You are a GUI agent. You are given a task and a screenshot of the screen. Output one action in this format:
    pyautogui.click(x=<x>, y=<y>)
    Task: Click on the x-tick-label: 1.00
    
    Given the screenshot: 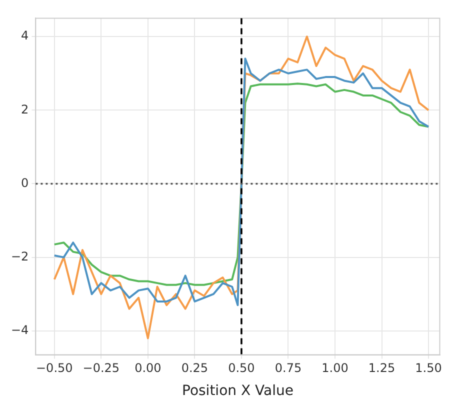 What is the action you would take?
    pyautogui.click(x=335, y=368)
    